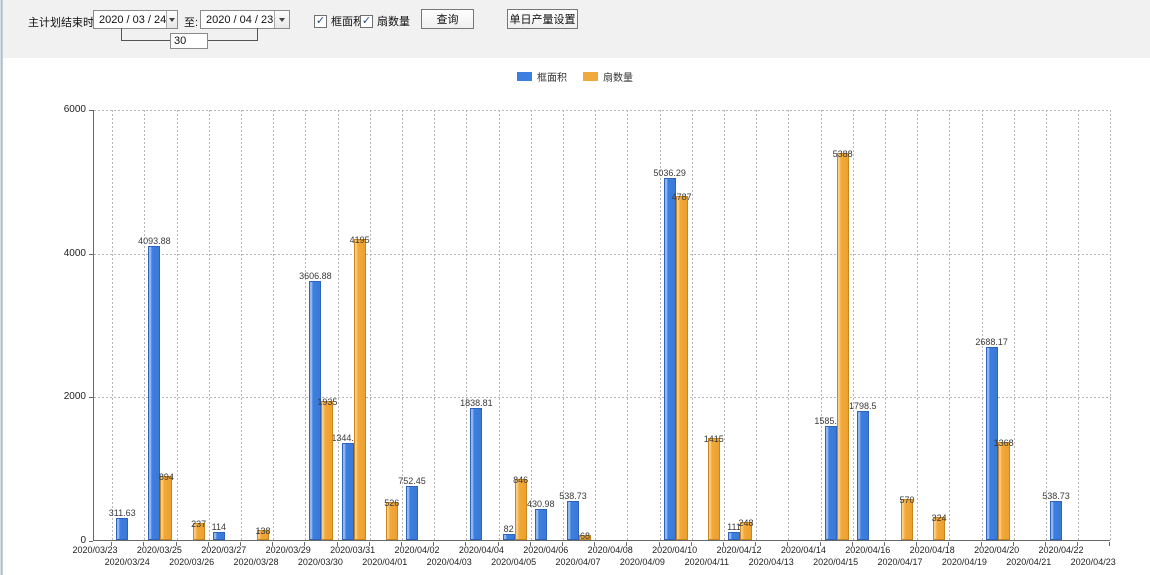  What do you see at coordinates (991, 342) in the screenshot?
I see `bar-value-label: 2688.17` at bounding box center [991, 342].